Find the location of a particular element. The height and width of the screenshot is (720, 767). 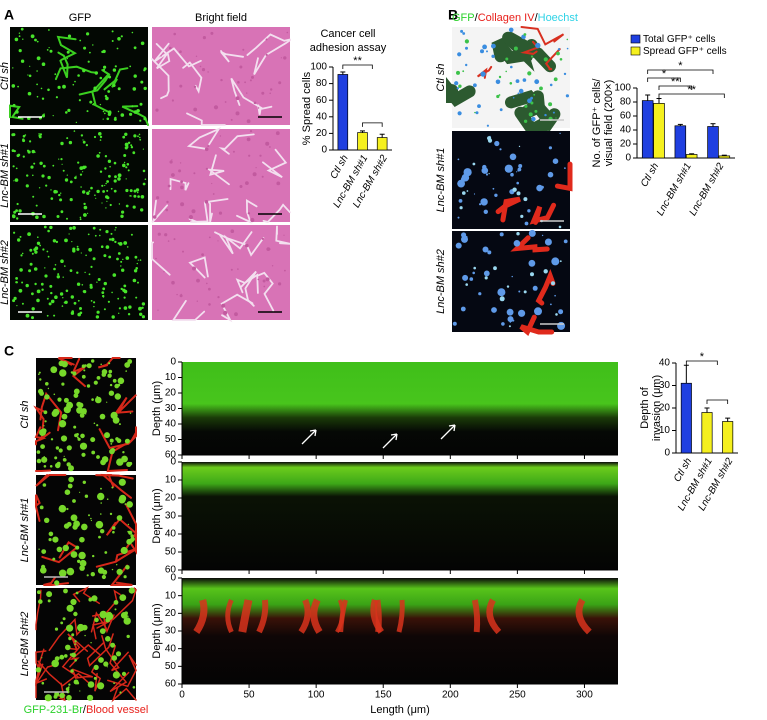

vessel is located at coordinates (229, 616).